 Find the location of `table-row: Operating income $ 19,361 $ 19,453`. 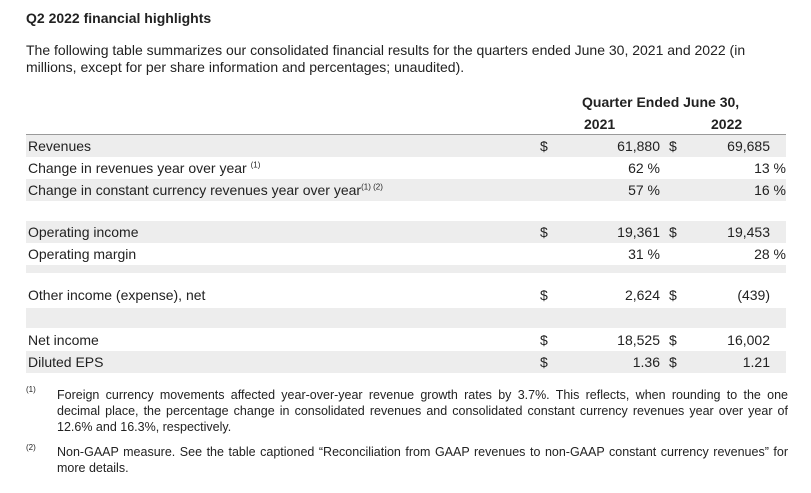

table-row: Operating income $ 19,361 $ 19,453 is located at coordinates (406, 232).